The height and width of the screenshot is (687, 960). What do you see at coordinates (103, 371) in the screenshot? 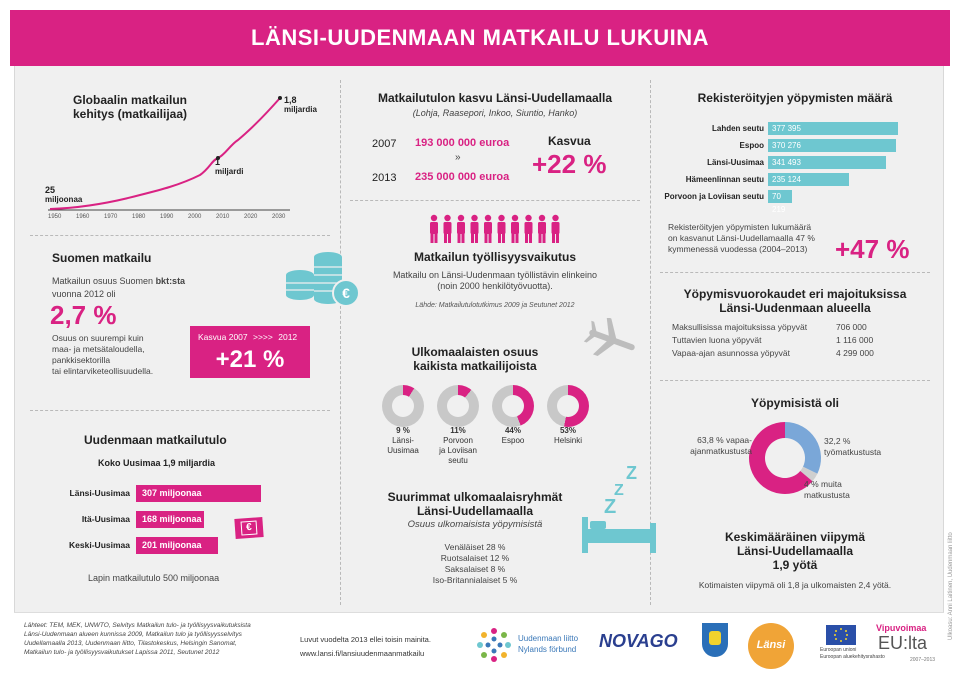
I see `comparison-line4: tai elintarviketeollisuudella.` at bounding box center [103, 371].